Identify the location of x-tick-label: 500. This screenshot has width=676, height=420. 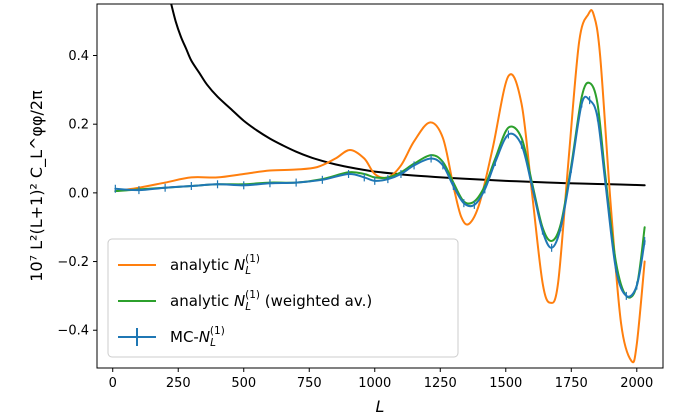
(243, 383).